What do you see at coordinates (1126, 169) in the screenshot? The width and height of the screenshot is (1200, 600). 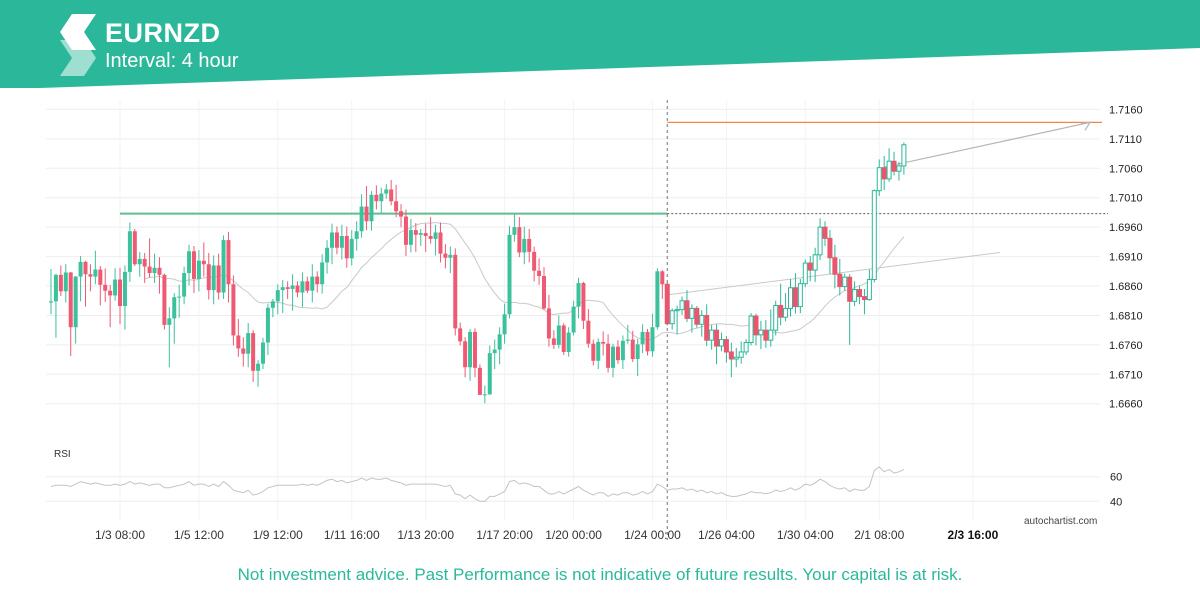 I see `price-tick-label: 1.7060` at bounding box center [1126, 169].